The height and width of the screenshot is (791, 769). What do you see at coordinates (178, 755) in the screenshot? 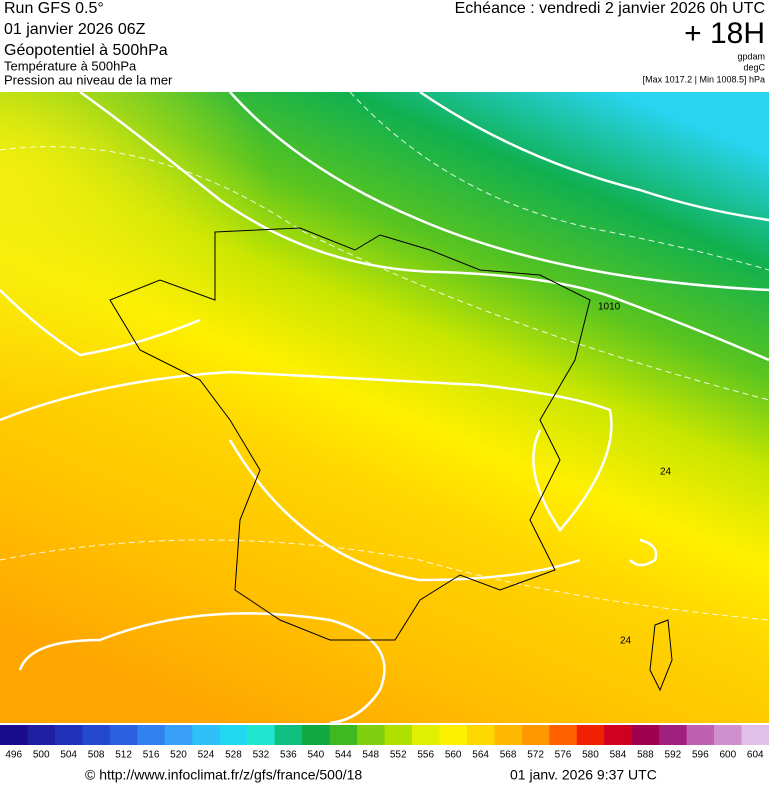
I see `legend-label: 520` at bounding box center [178, 755].